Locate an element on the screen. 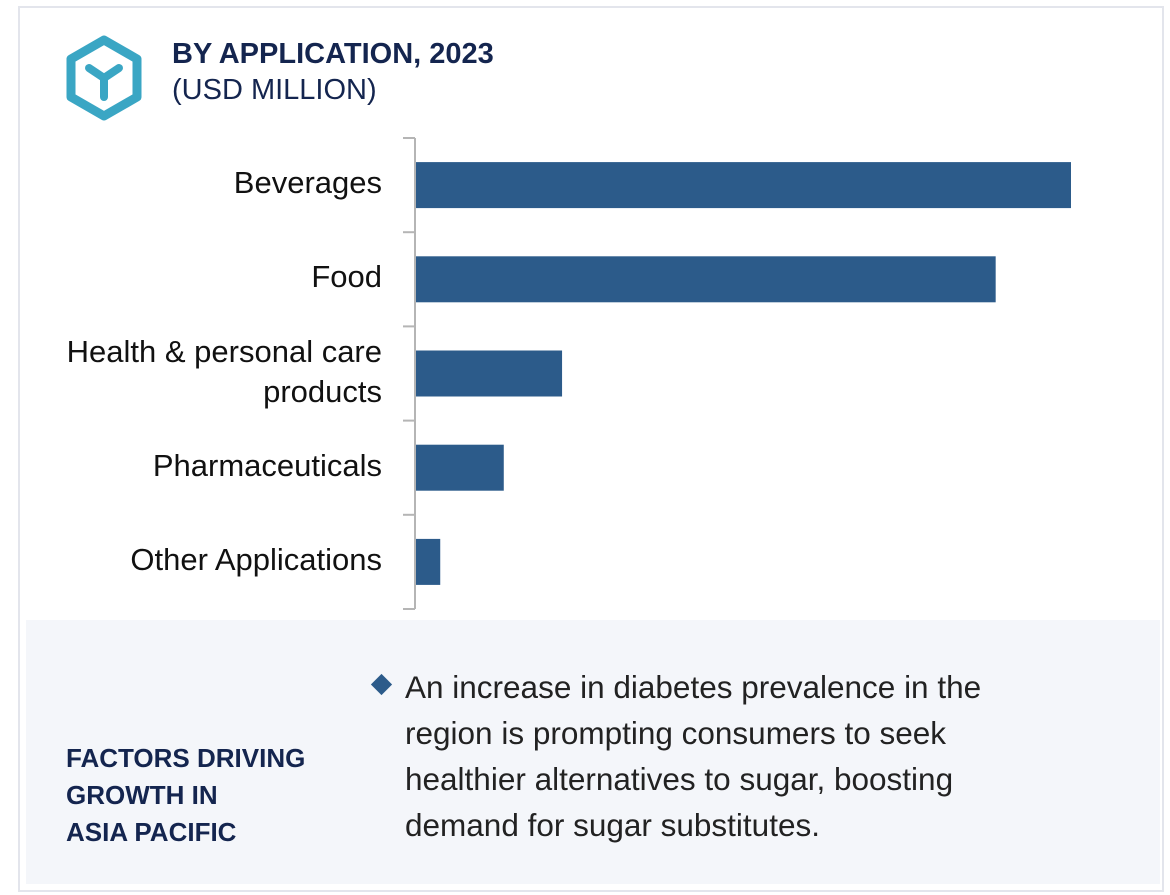 Image resolution: width=1170 pixels, height=895 pixels. factors-title: FACTORS DRIVING GROWTH IN ASIA PACIFIC is located at coordinates (206, 795).